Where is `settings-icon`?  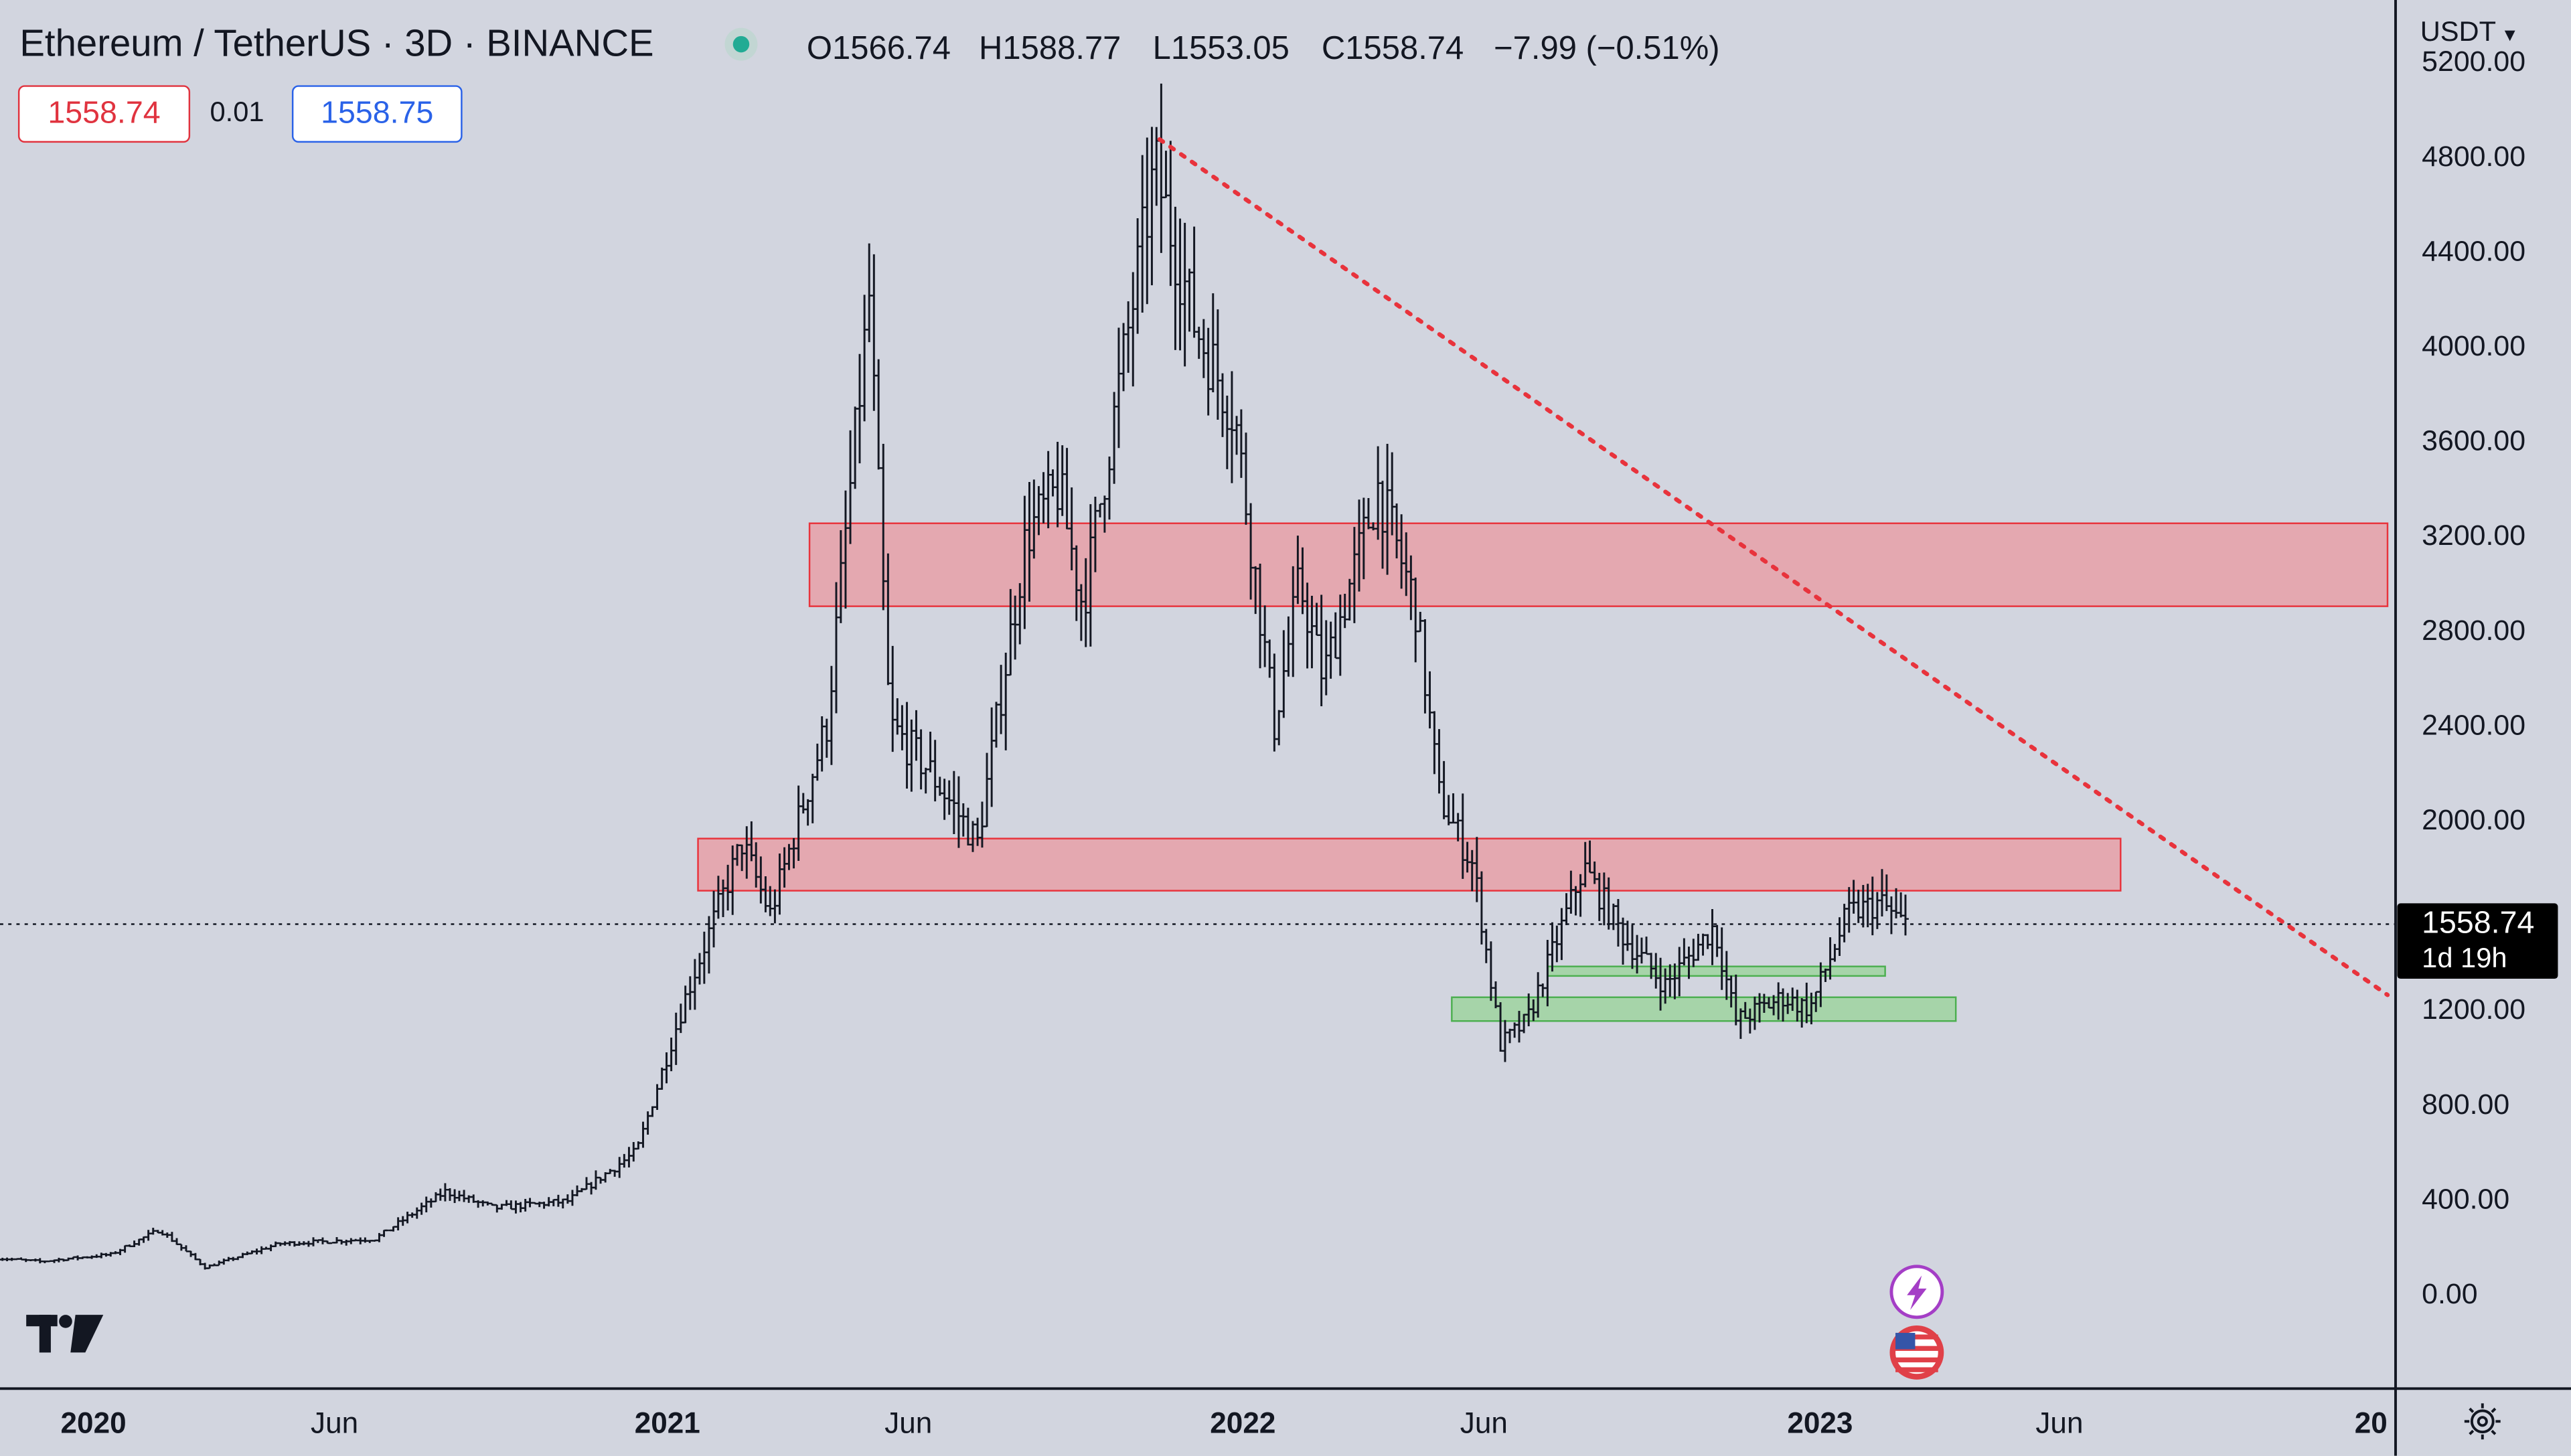 settings-icon is located at coordinates (2482, 1421).